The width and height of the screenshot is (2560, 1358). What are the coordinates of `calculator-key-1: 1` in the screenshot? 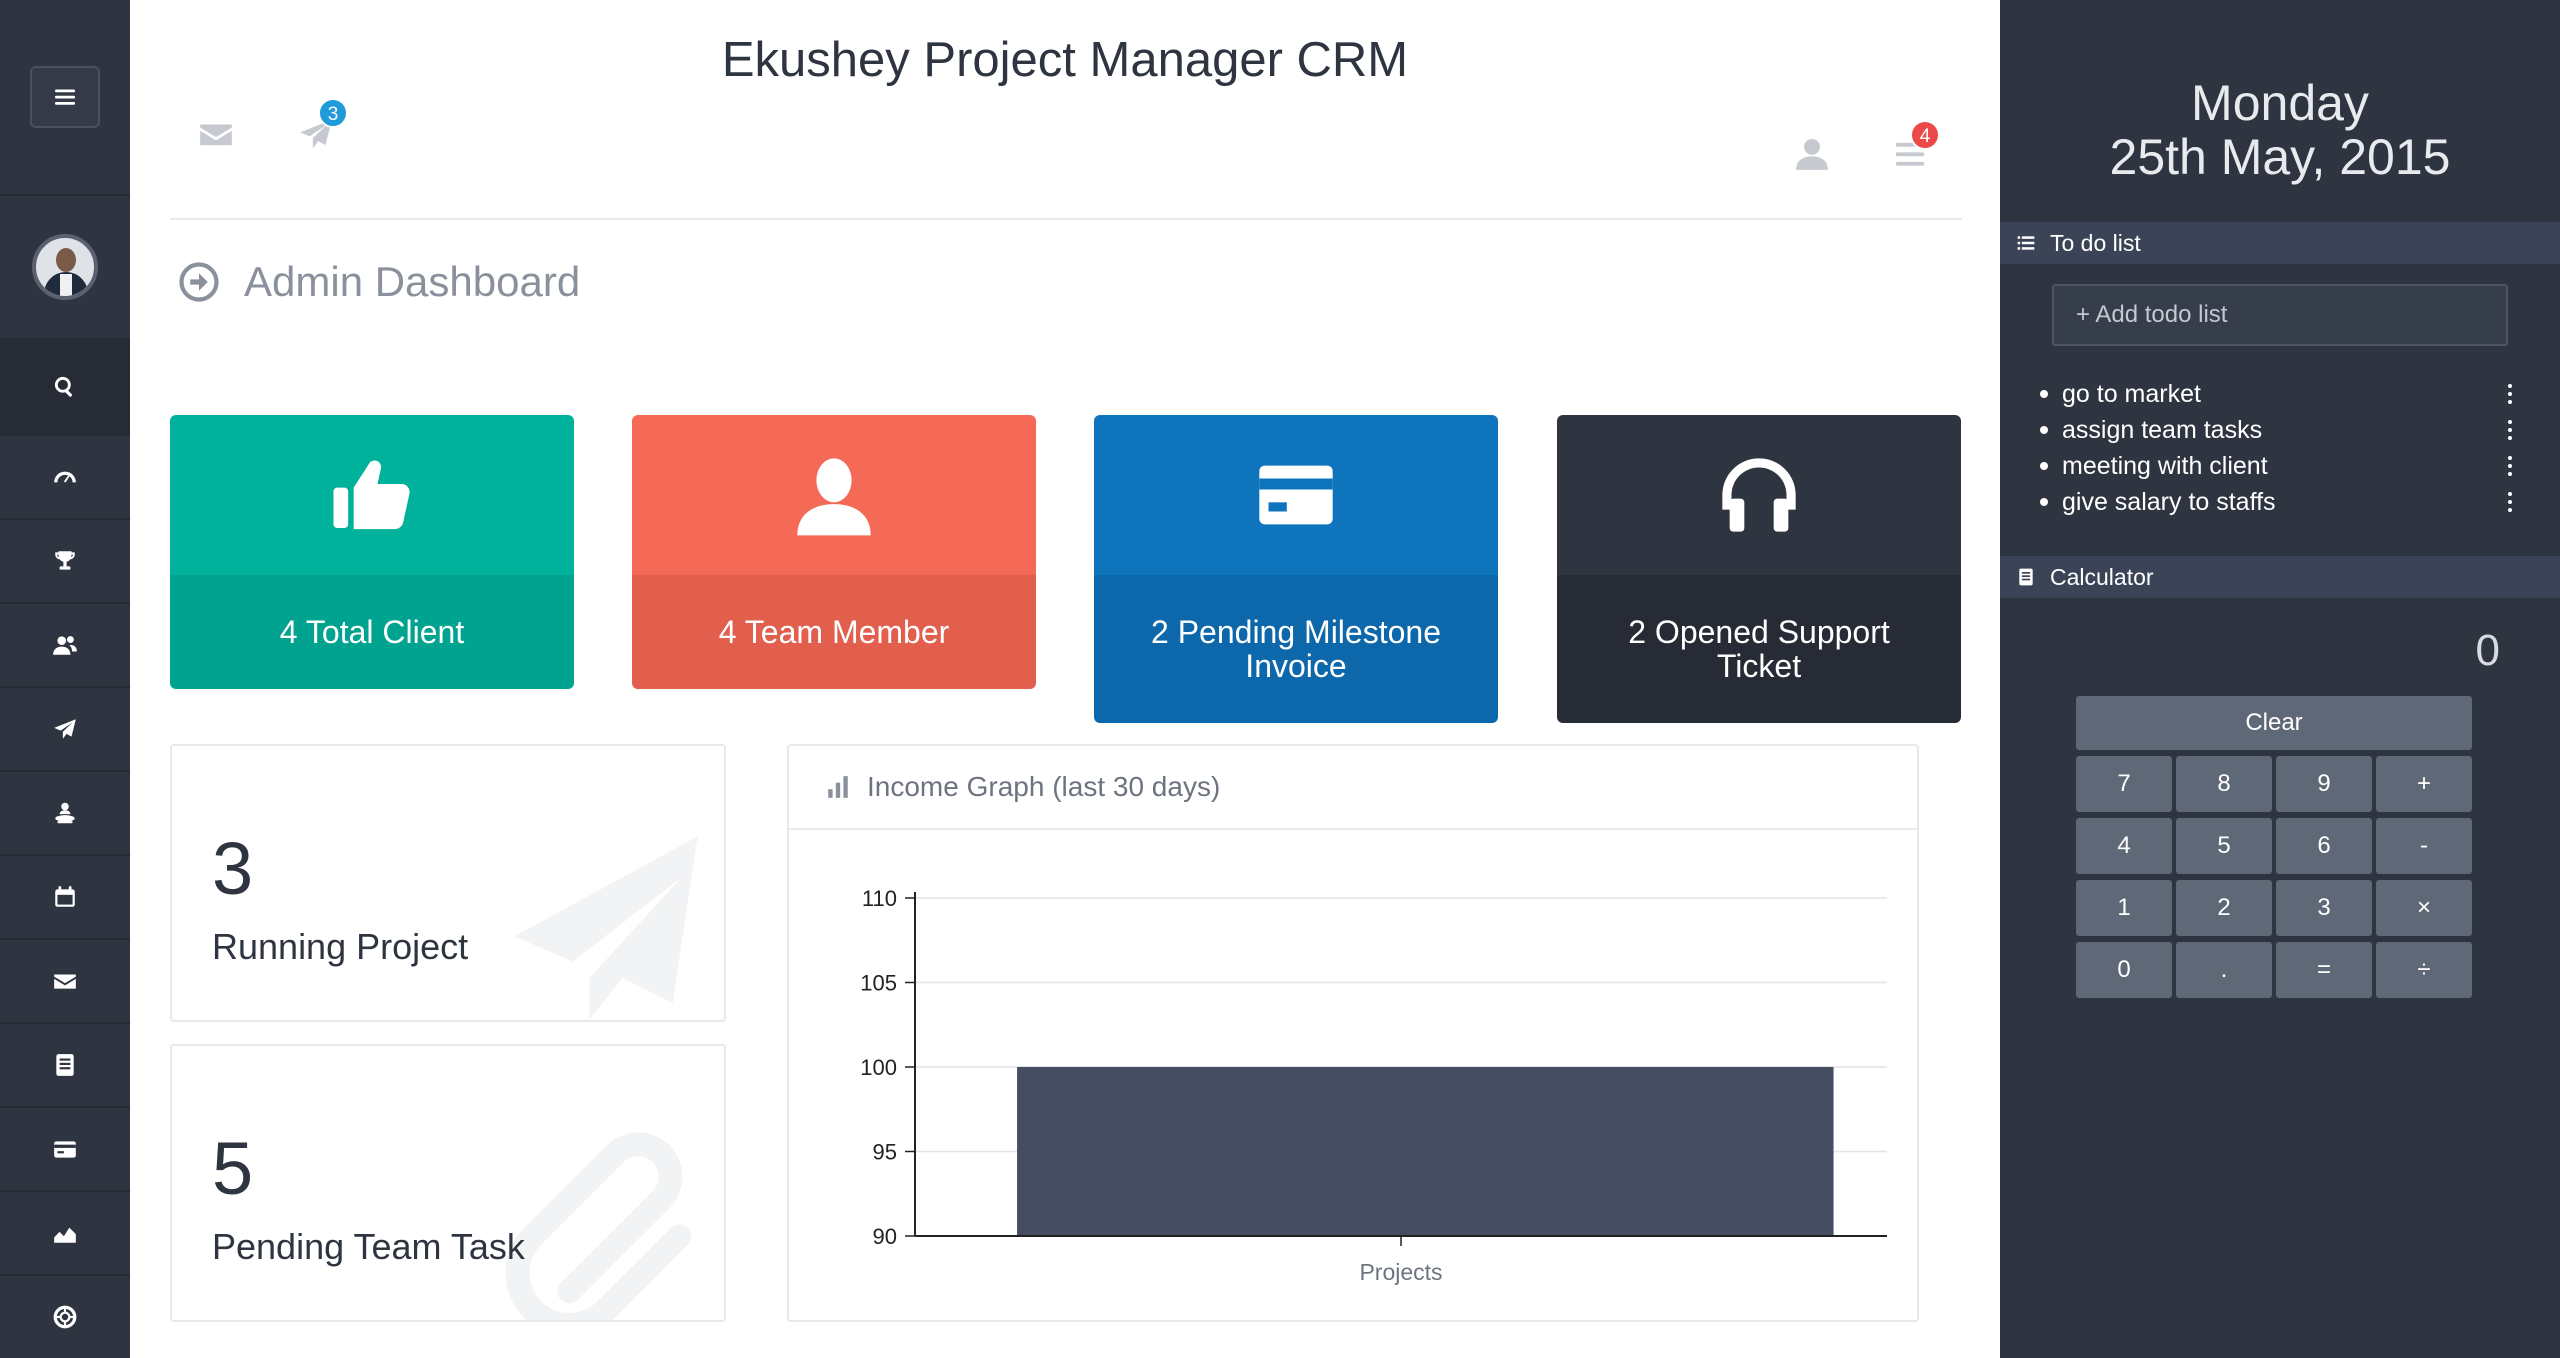 It's located at (2124, 908).